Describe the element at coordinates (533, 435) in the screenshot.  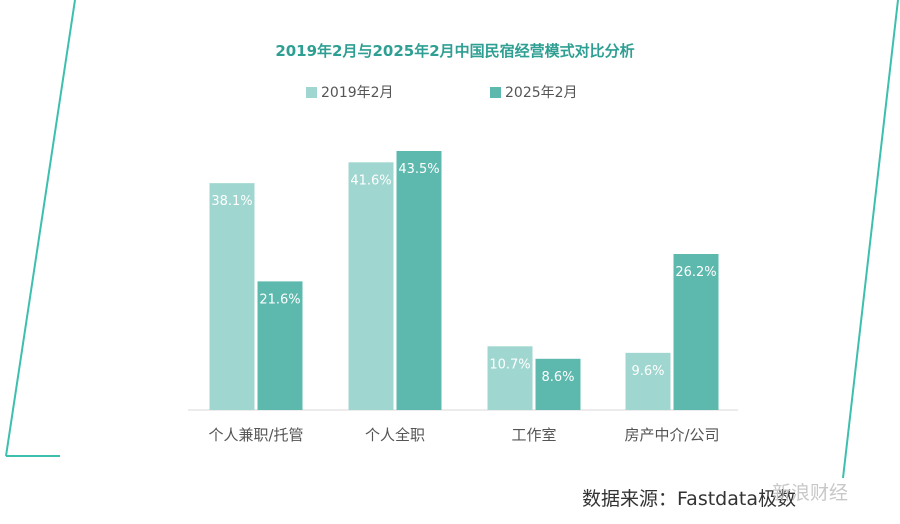
I see `x-tick-label-2: 工作室` at that location.